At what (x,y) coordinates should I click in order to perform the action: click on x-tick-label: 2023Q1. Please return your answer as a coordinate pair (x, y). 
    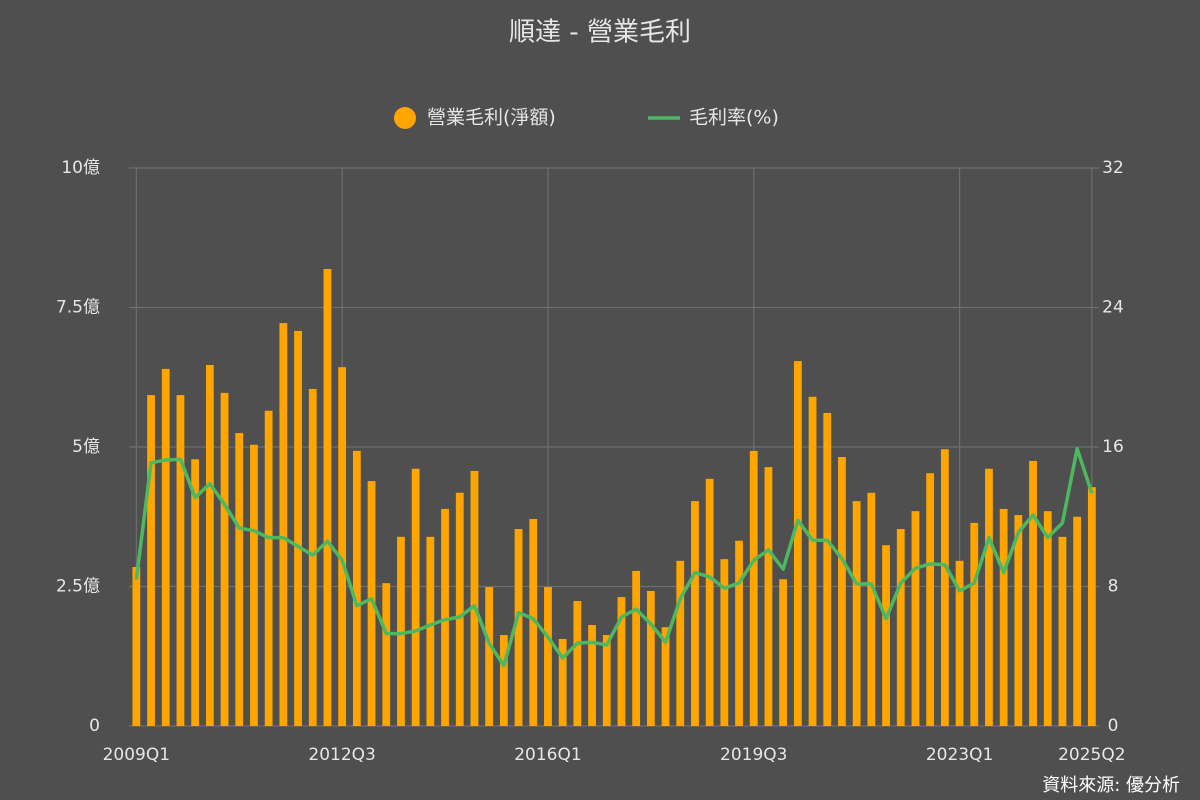
    Looking at the image, I should click on (959, 755).